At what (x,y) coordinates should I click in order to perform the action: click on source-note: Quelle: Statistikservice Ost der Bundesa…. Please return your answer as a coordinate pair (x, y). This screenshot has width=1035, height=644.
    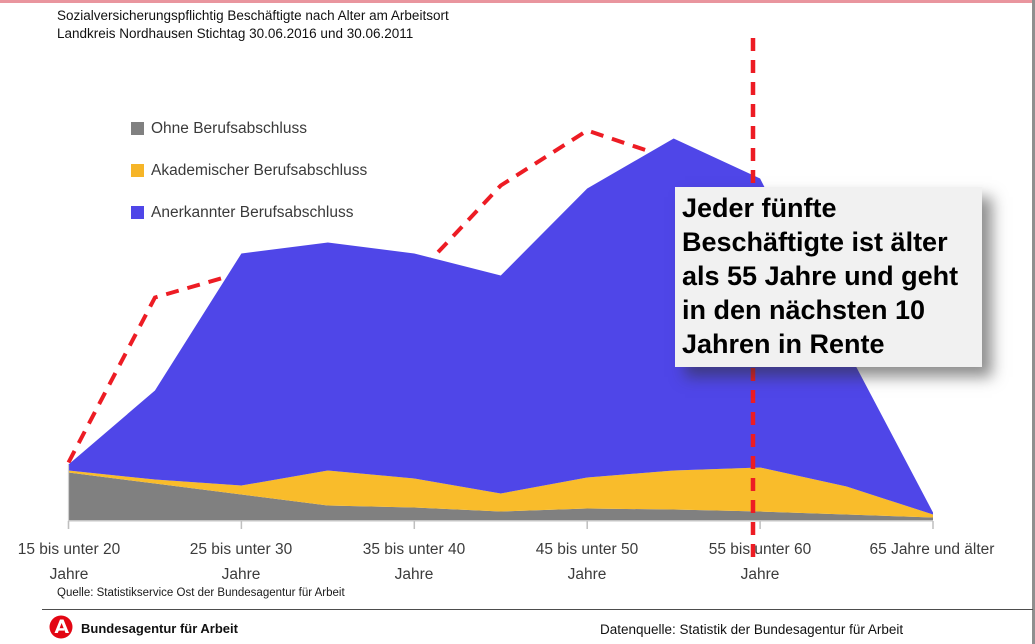
    Looking at the image, I should click on (201, 593).